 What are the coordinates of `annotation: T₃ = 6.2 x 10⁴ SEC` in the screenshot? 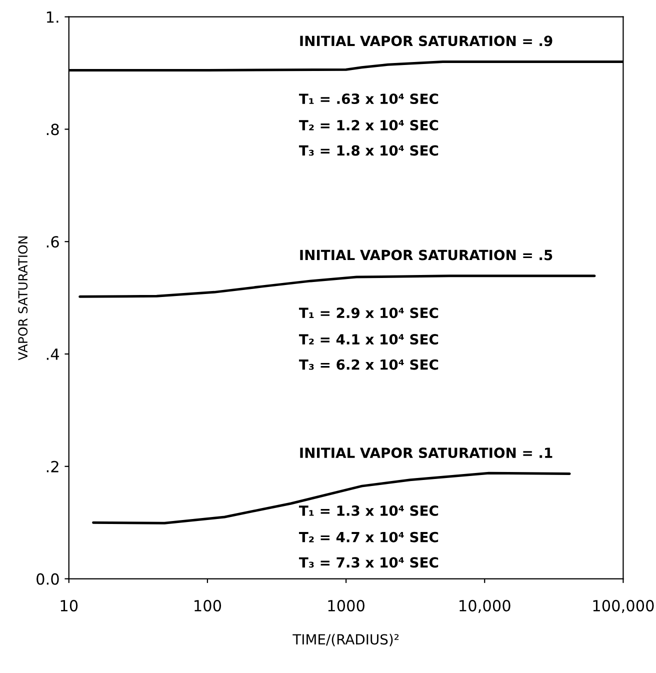 It's located at (368, 364).